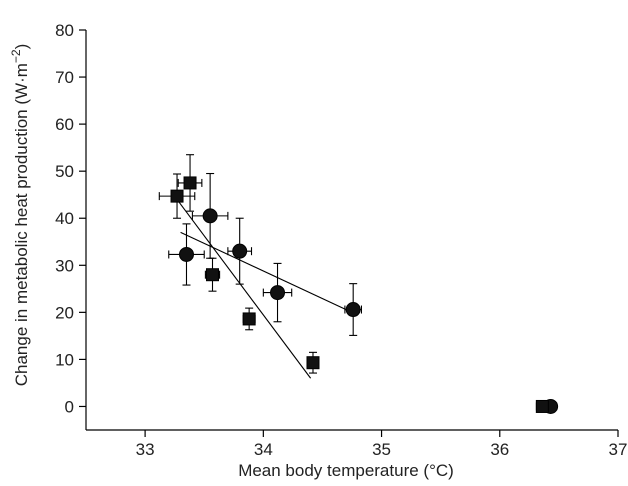 This screenshot has width=628, height=486. What do you see at coordinates (381, 449) in the screenshot?
I see `x-tick-label: 35` at bounding box center [381, 449].